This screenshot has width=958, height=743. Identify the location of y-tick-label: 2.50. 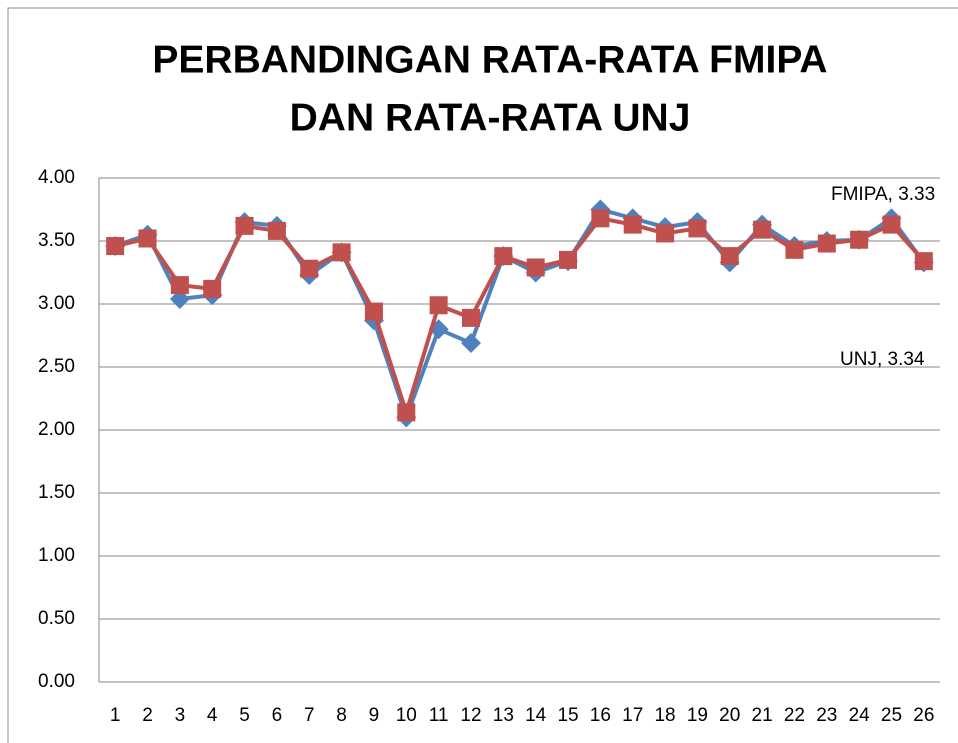
(56, 366).